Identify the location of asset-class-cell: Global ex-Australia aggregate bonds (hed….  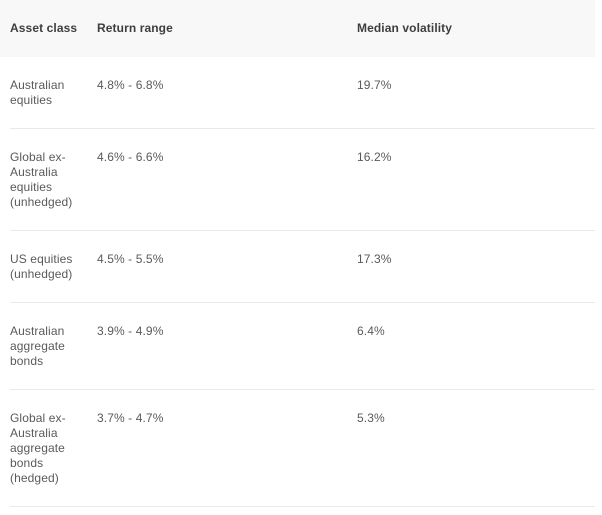
(38, 448).